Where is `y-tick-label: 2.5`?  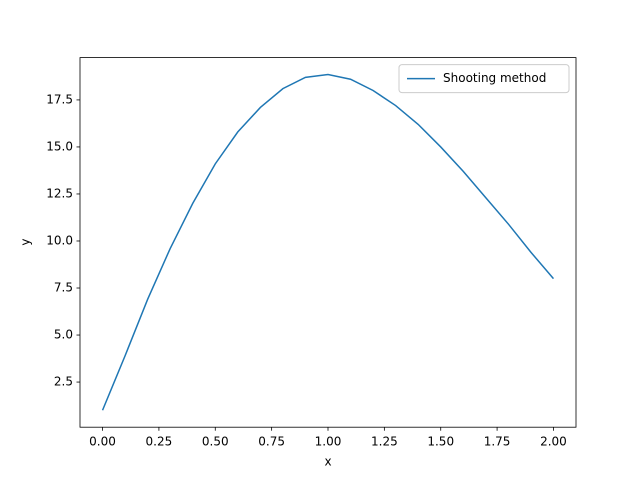
y-tick-label: 2.5 is located at coordinates (63, 382).